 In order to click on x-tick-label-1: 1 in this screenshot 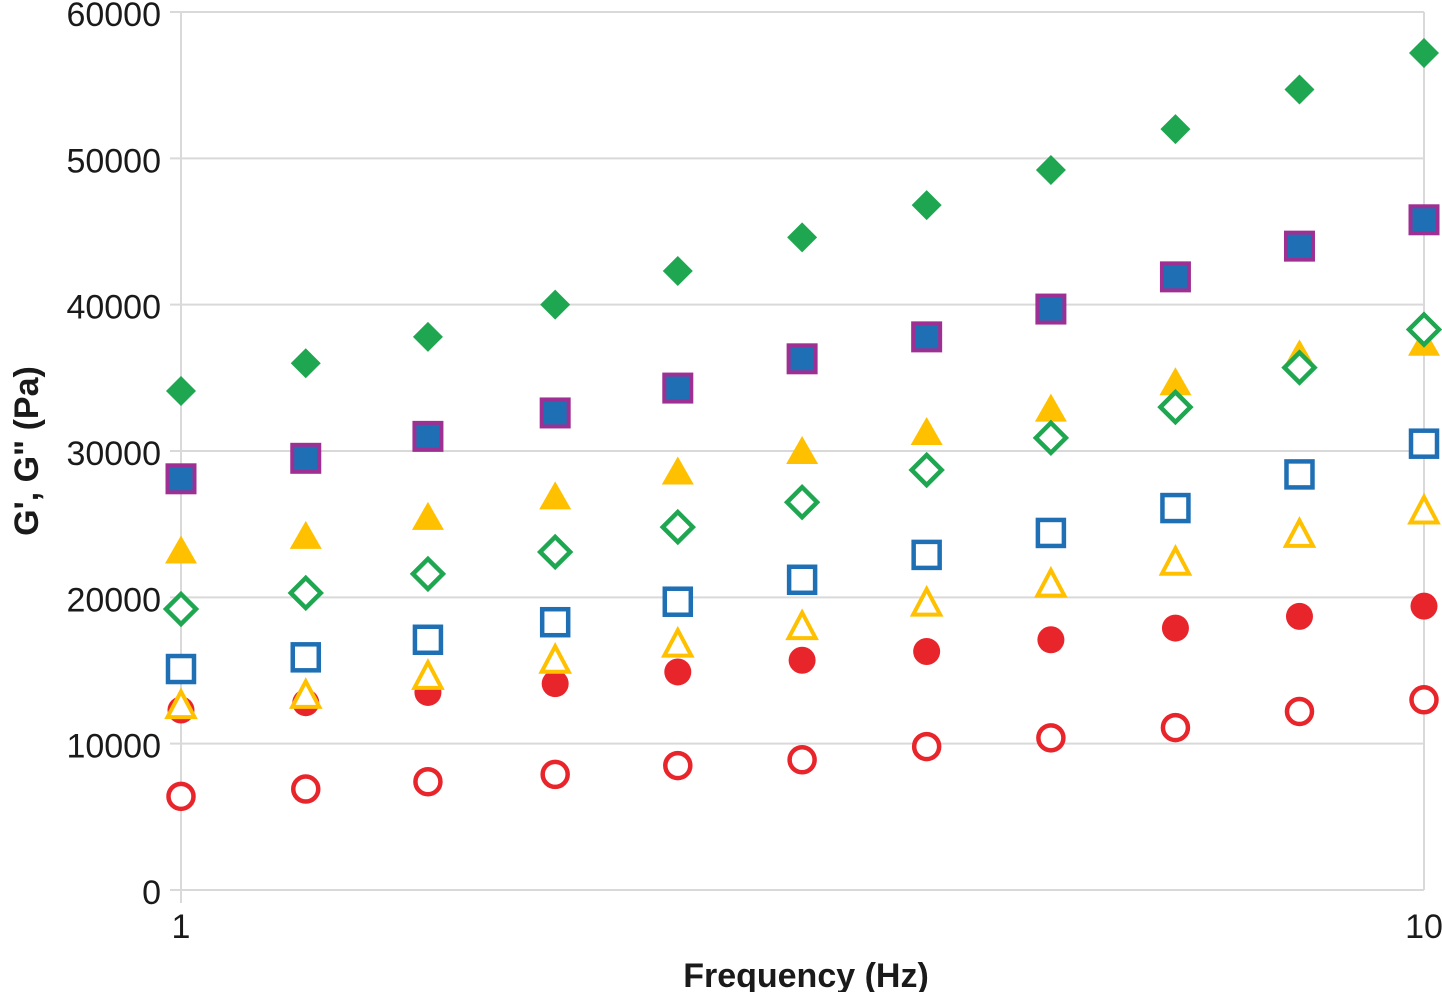, I will do `click(181, 927)`.